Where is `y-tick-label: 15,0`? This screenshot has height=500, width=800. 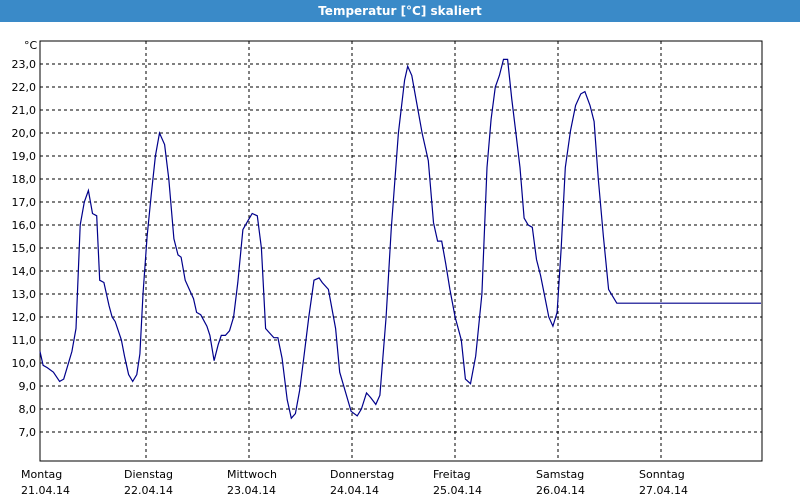
y-tick-label: 15,0 is located at coordinates (24, 248).